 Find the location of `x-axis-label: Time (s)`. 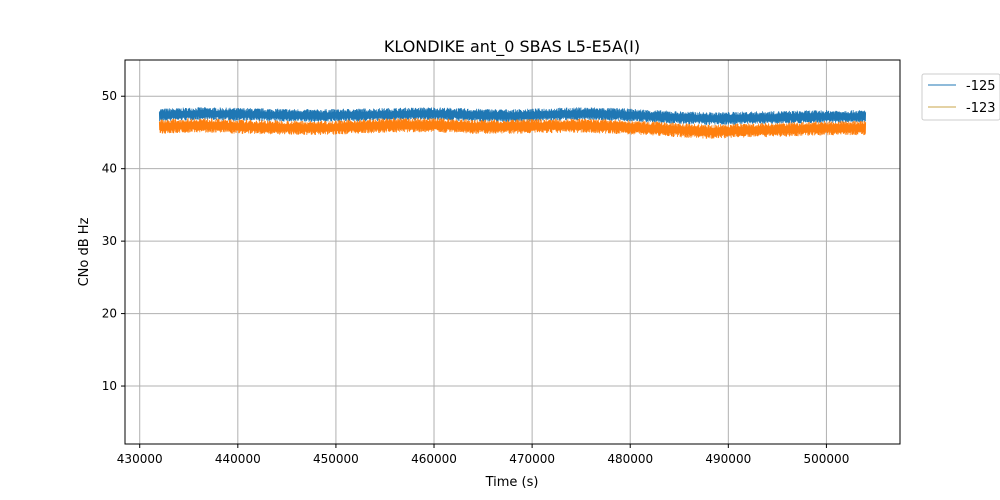

x-axis-label: Time (s) is located at coordinates (512, 482).